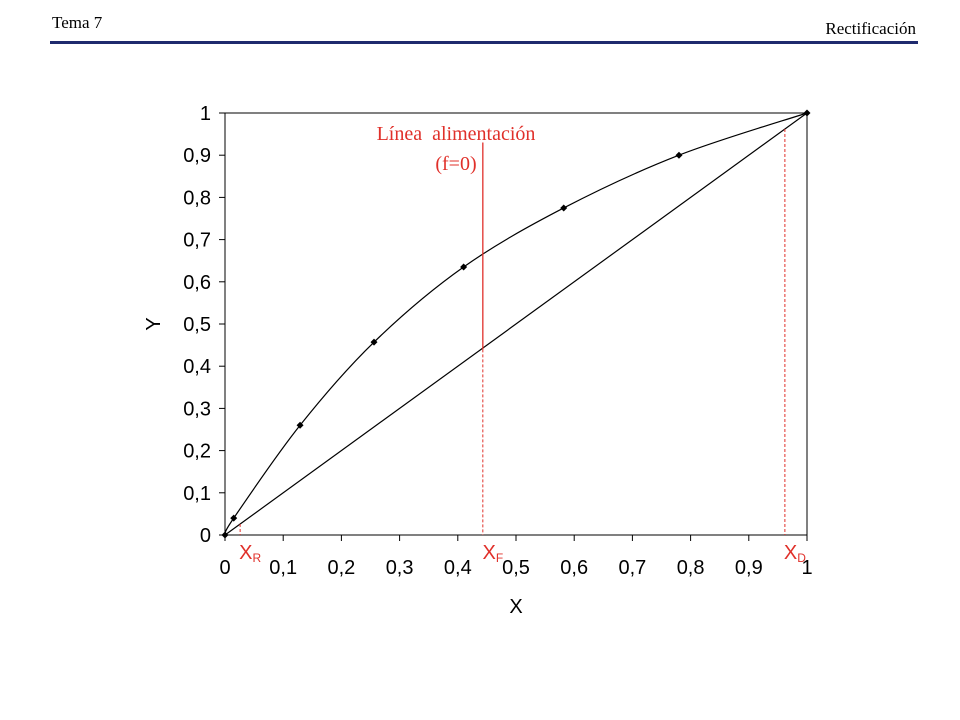  What do you see at coordinates (205, 114) in the screenshot?
I see `y-tick-label: 1` at bounding box center [205, 114].